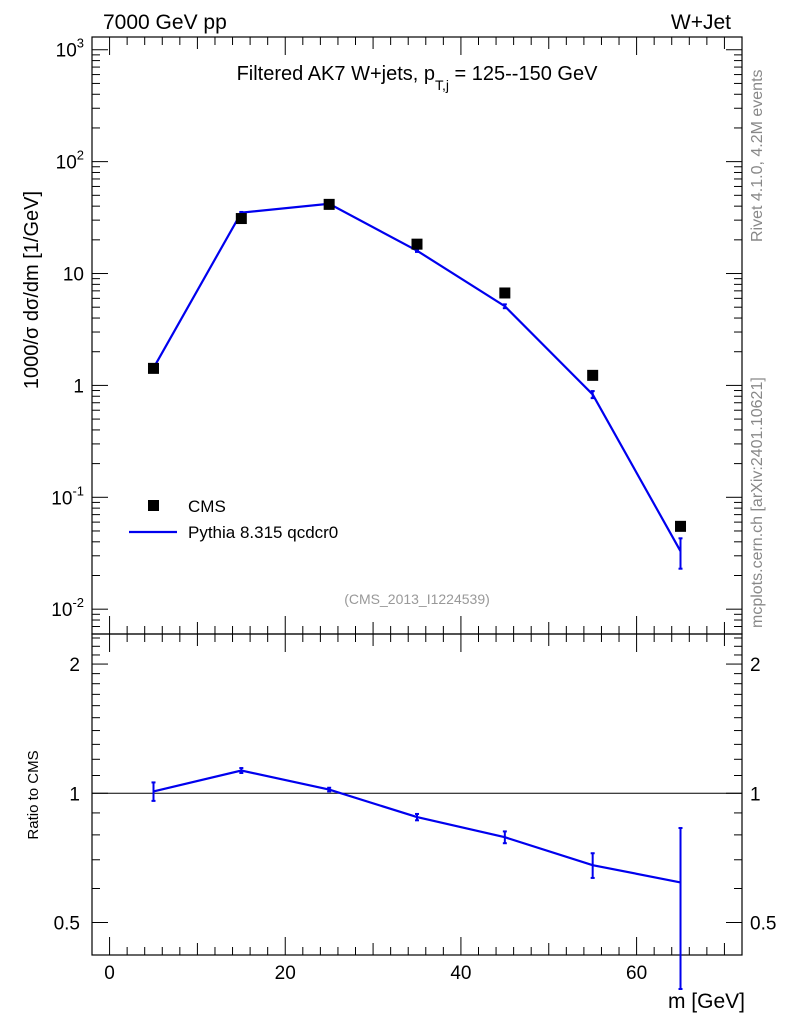 The width and height of the screenshot is (786, 1024). I want to click on main-y-tick-exponent: -2, so click(78, 602).